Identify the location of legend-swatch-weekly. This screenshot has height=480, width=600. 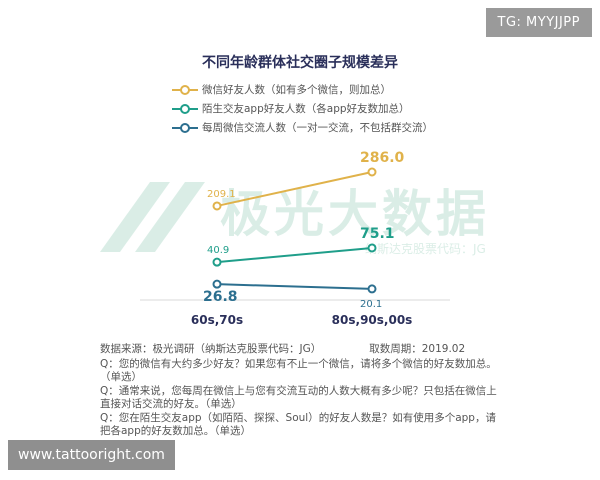
(185, 127).